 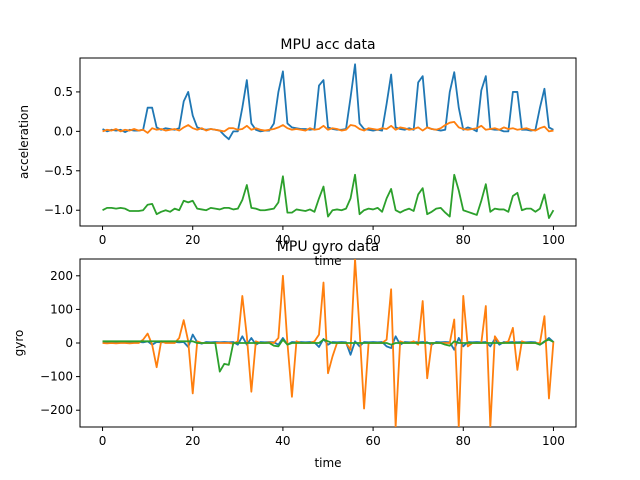 What do you see at coordinates (282, 240) in the screenshot?
I see `acc-x-tick-label: 40` at bounding box center [282, 240].